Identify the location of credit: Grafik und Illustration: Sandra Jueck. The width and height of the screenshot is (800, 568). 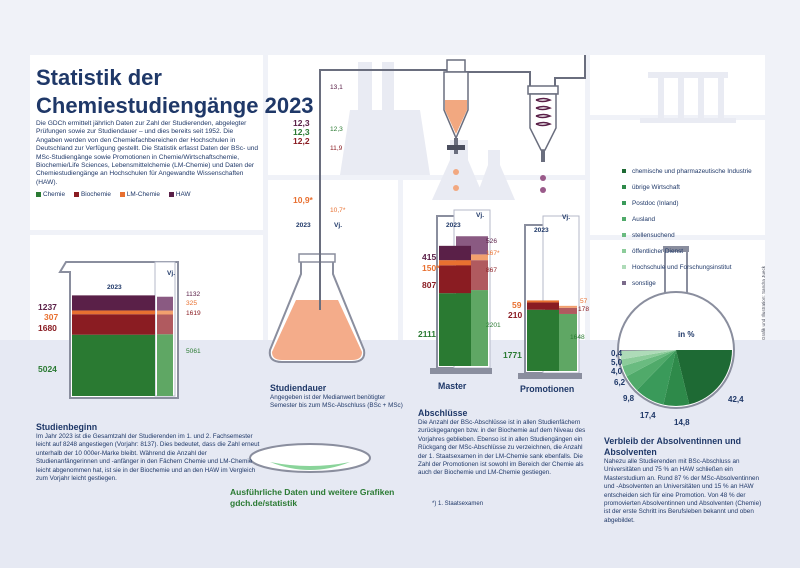
(763, 302).